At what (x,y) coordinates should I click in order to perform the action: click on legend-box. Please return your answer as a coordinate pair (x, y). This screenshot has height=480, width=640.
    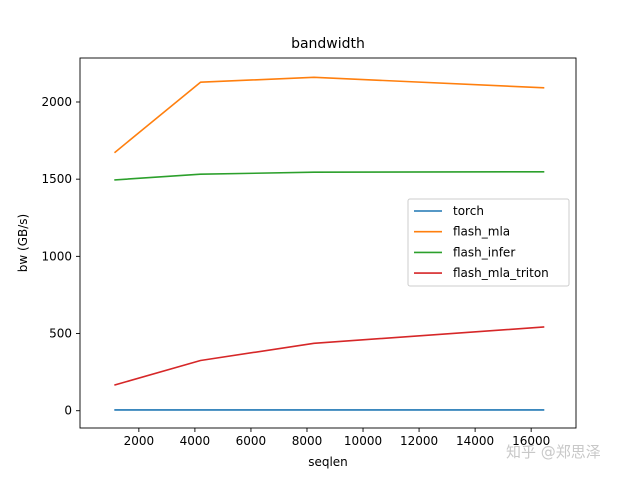
    Looking at the image, I should click on (488, 242).